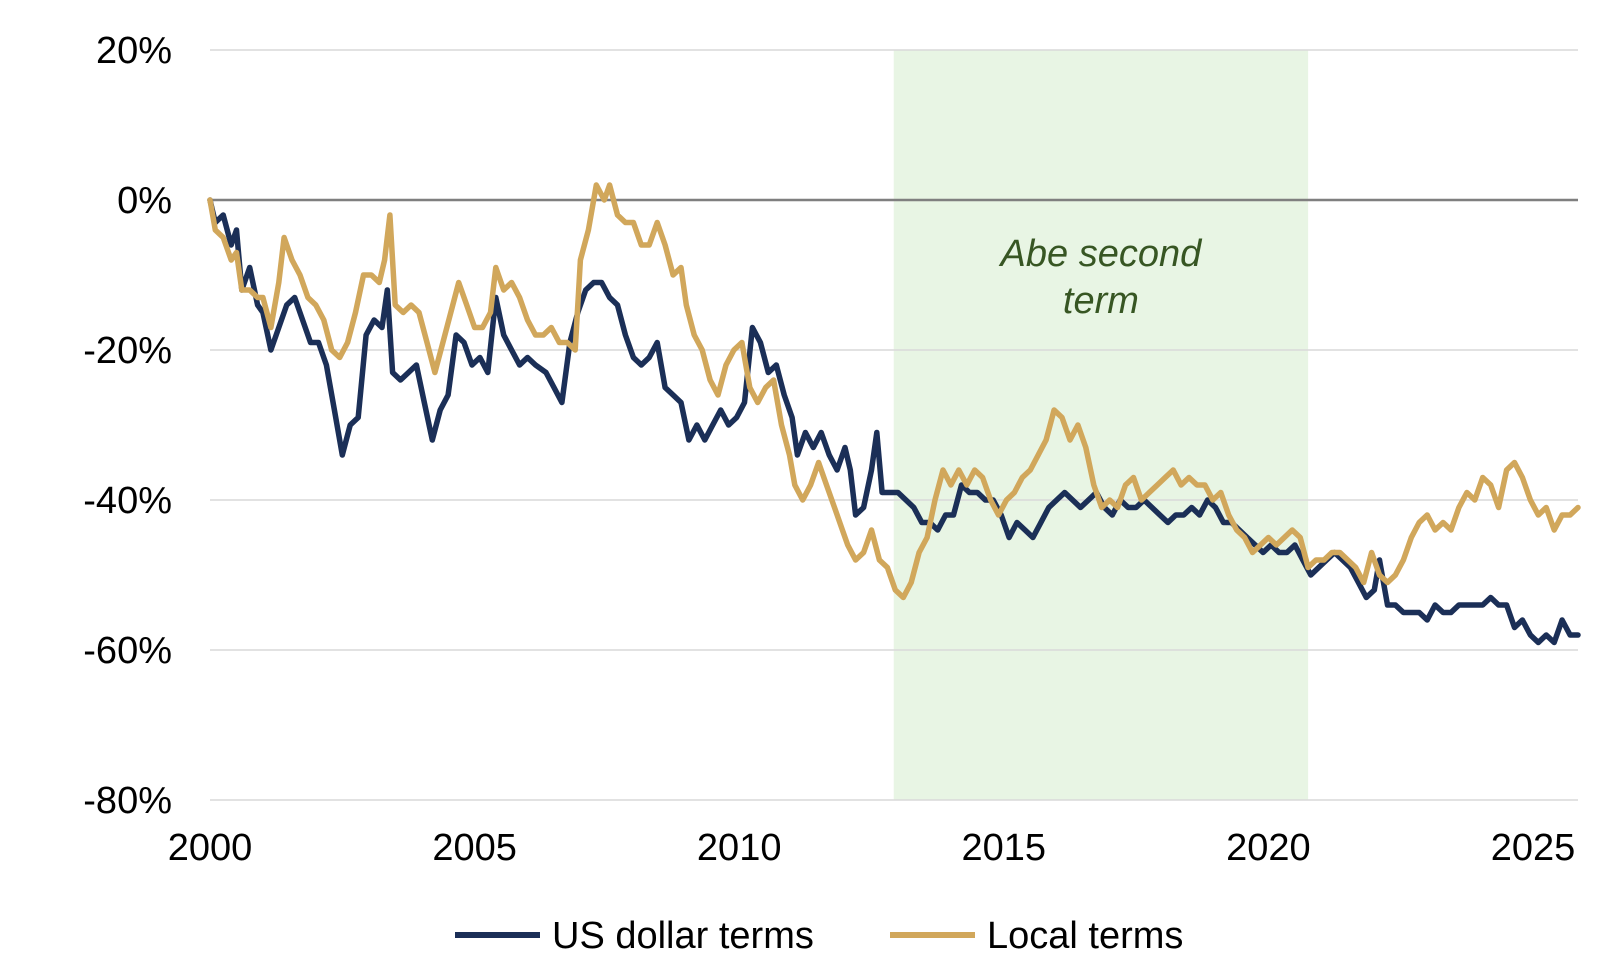  I want to click on y-tick-label-0: 0%, so click(144, 201).